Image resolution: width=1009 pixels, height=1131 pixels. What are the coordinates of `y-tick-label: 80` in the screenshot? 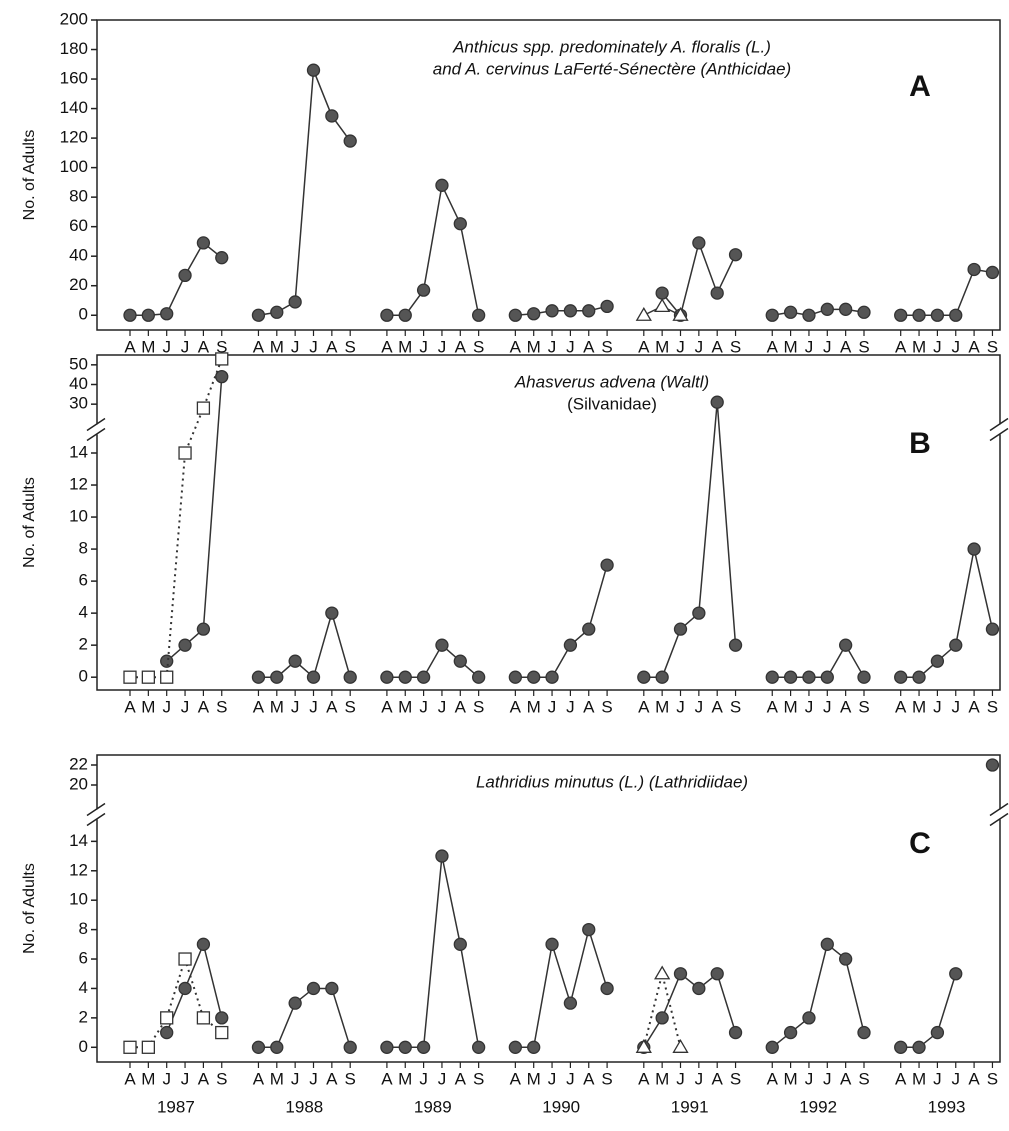 It's located at (78, 196).